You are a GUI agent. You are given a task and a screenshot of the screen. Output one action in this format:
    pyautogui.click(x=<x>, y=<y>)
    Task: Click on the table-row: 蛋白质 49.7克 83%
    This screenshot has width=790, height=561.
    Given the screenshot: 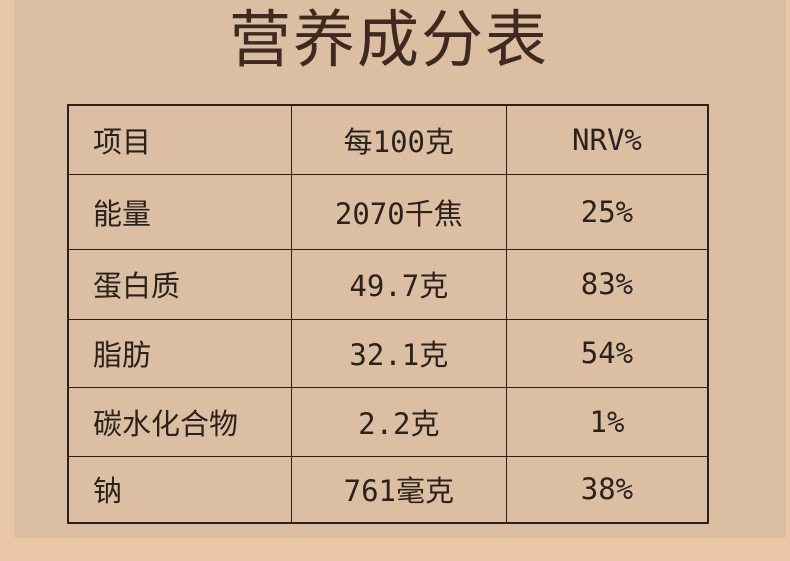 What is the action you would take?
    pyautogui.click(x=388, y=284)
    